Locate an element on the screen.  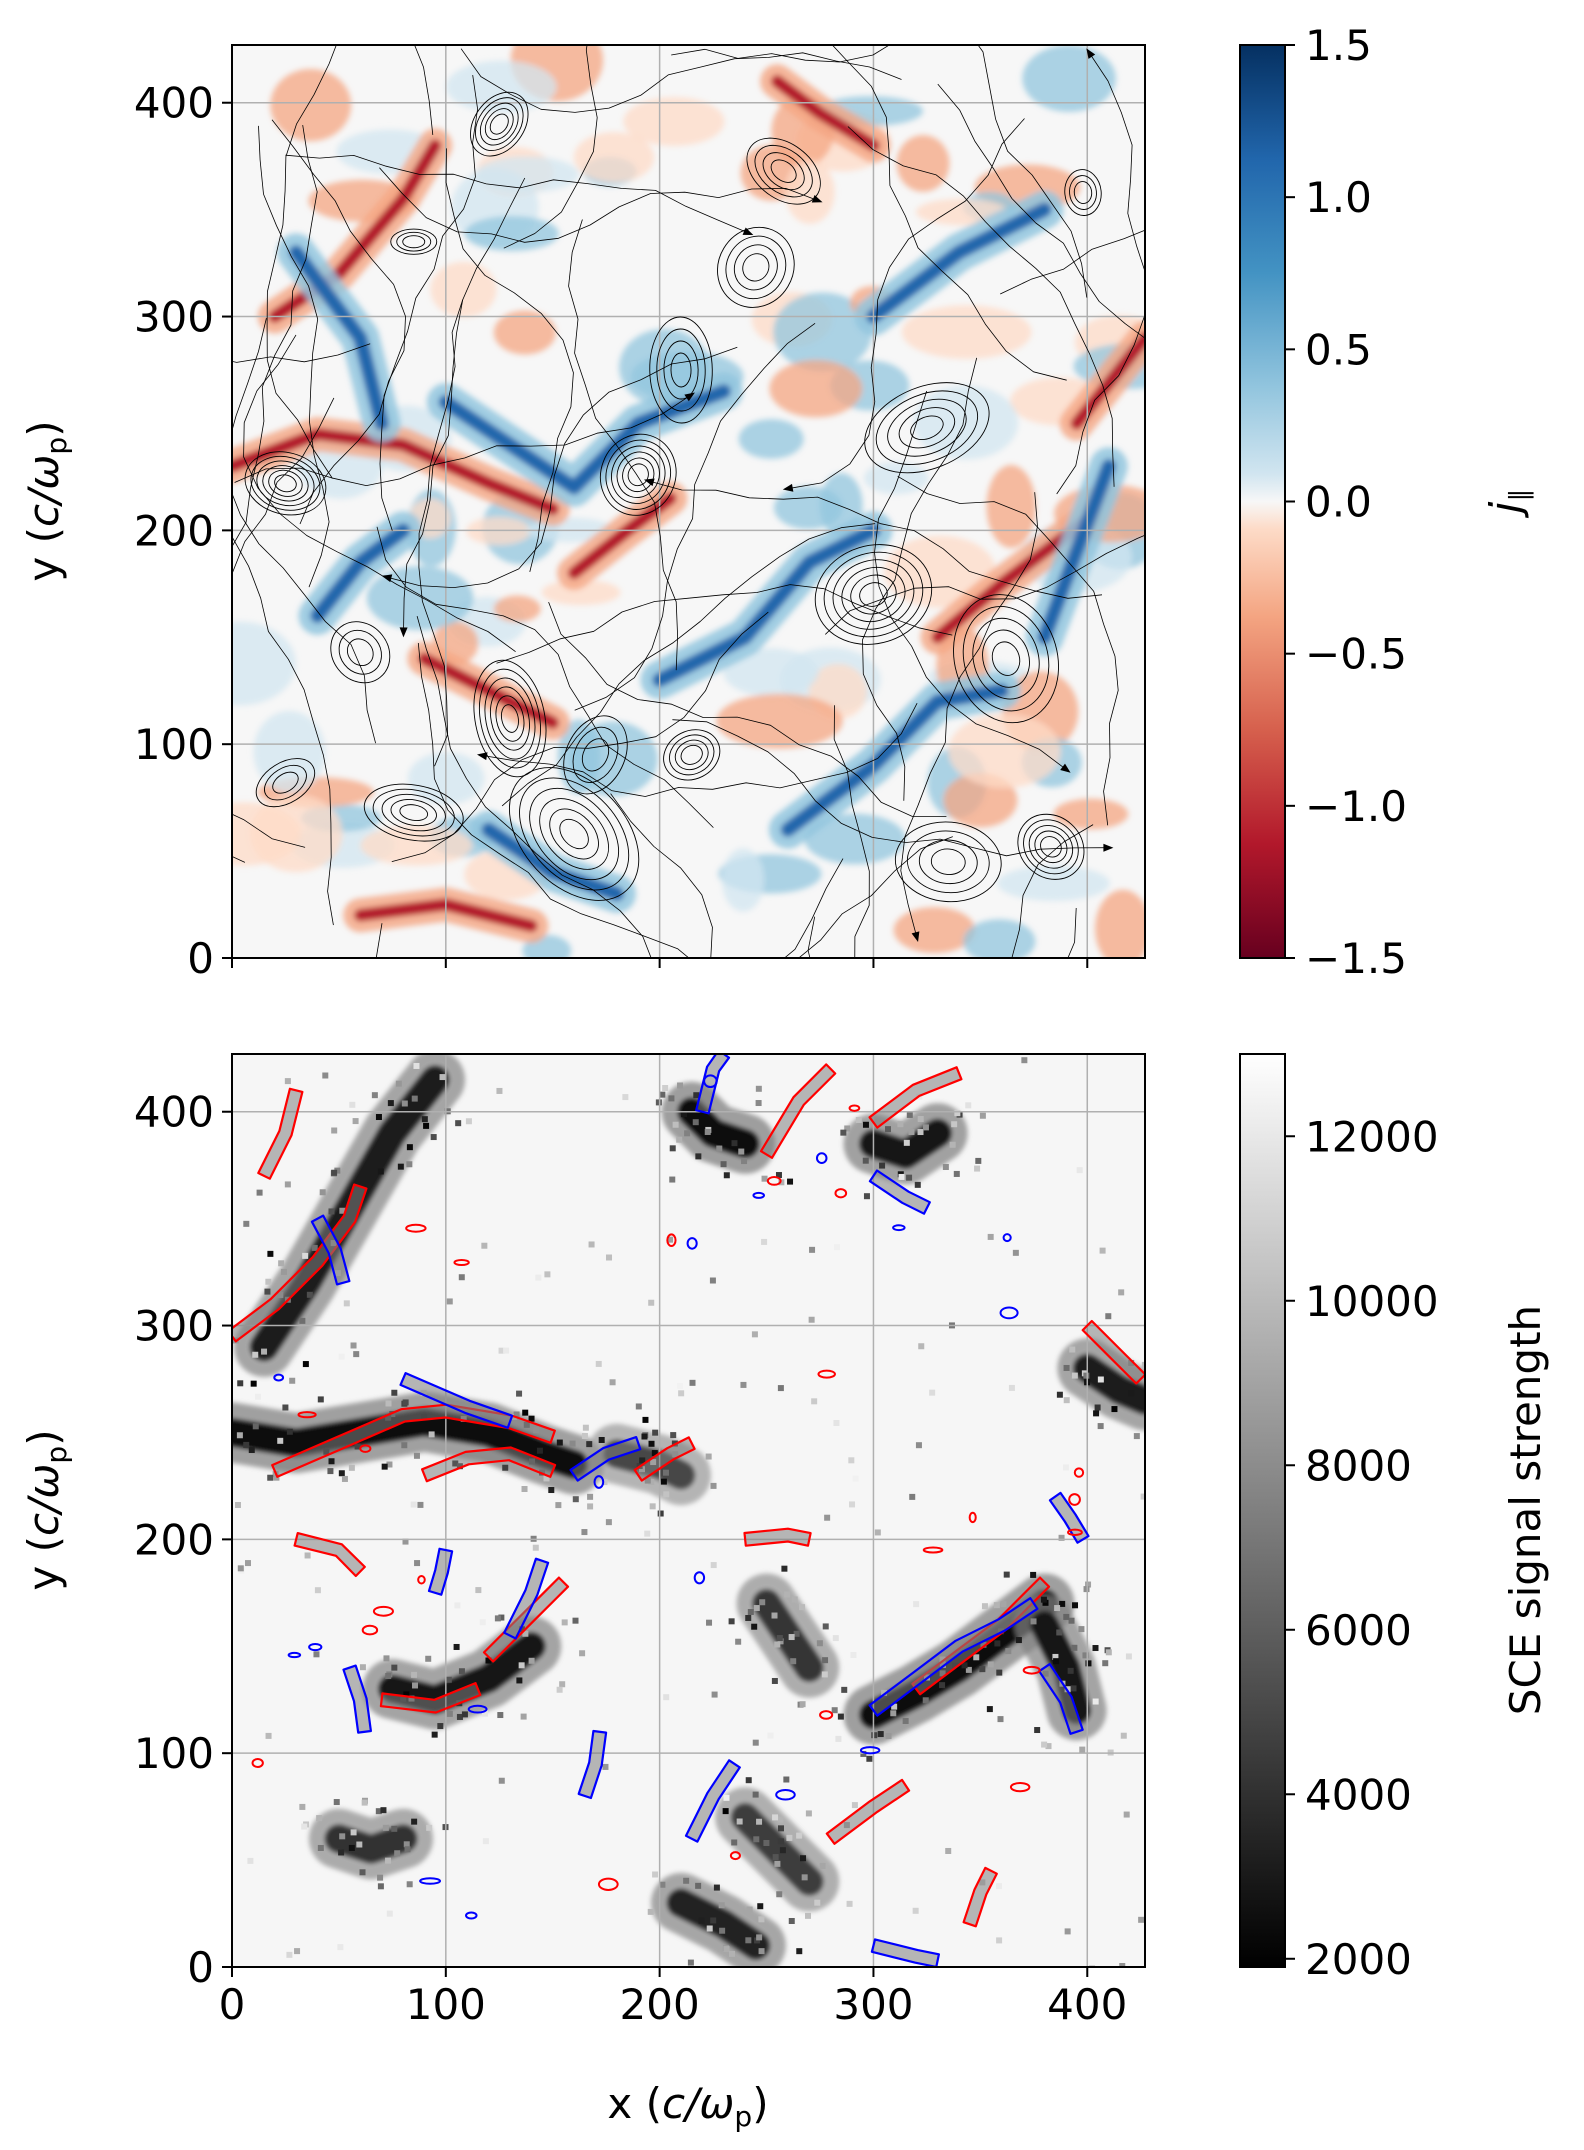
colorbar-tick-label: 0.0 is located at coordinates (1338, 502).